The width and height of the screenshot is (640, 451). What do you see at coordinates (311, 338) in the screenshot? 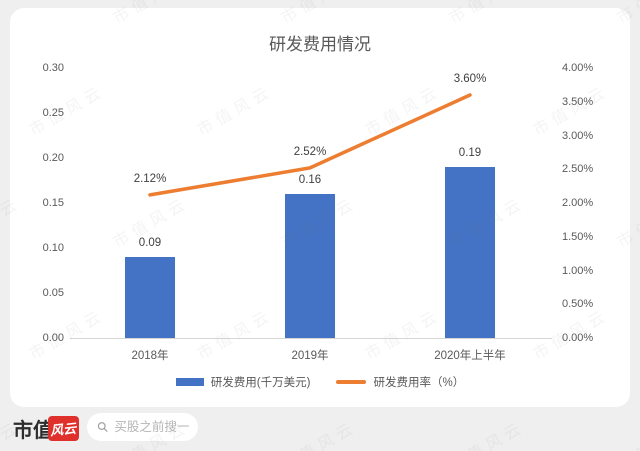
I see `x-axis-line` at bounding box center [311, 338].